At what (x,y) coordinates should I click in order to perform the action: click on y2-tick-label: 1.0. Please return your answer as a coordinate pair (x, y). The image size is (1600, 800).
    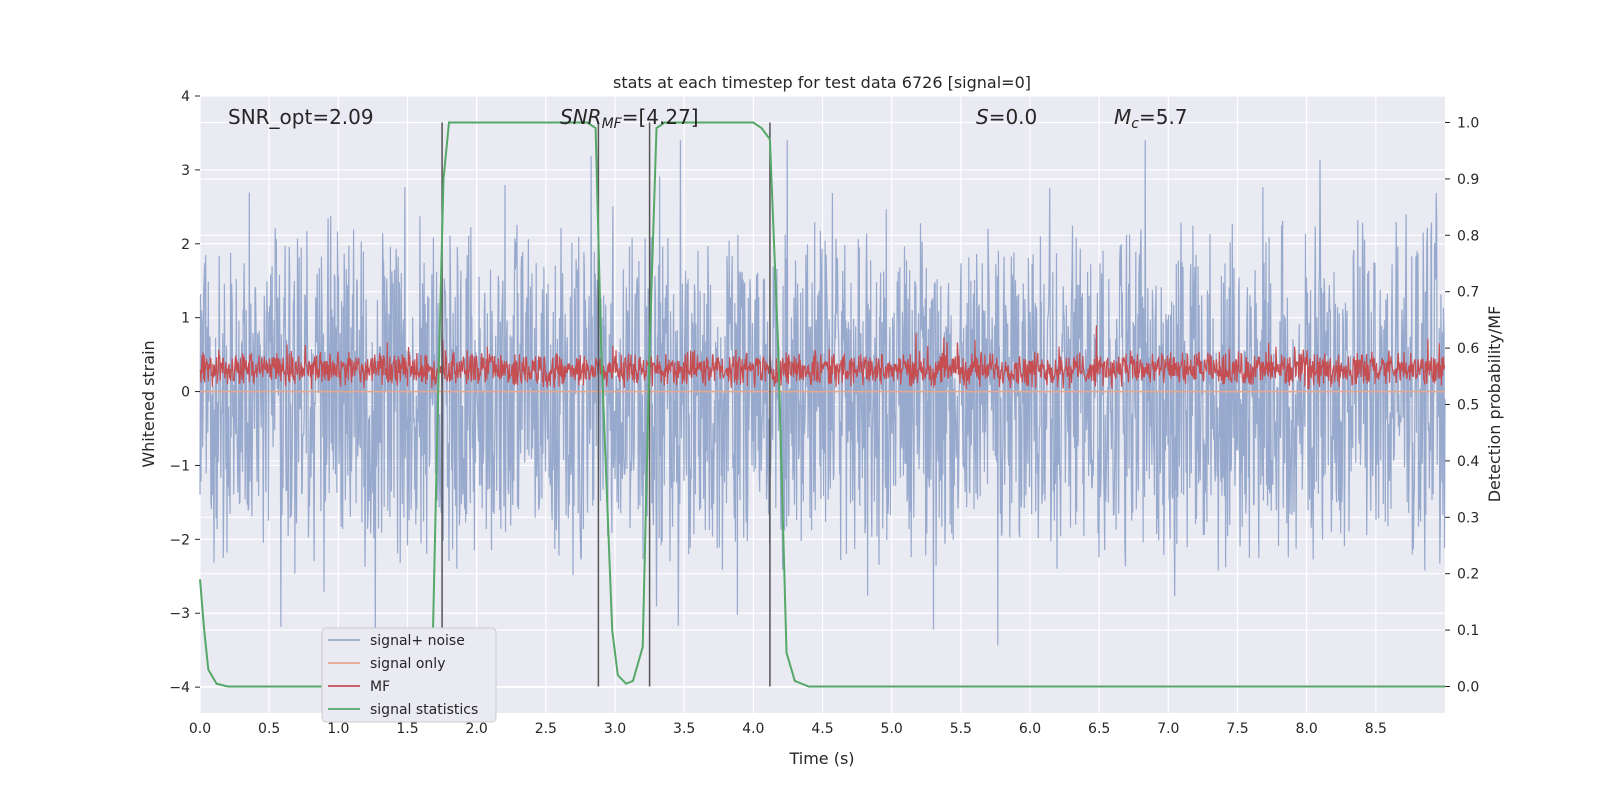
    Looking at the image, I should click on (1468, 124).